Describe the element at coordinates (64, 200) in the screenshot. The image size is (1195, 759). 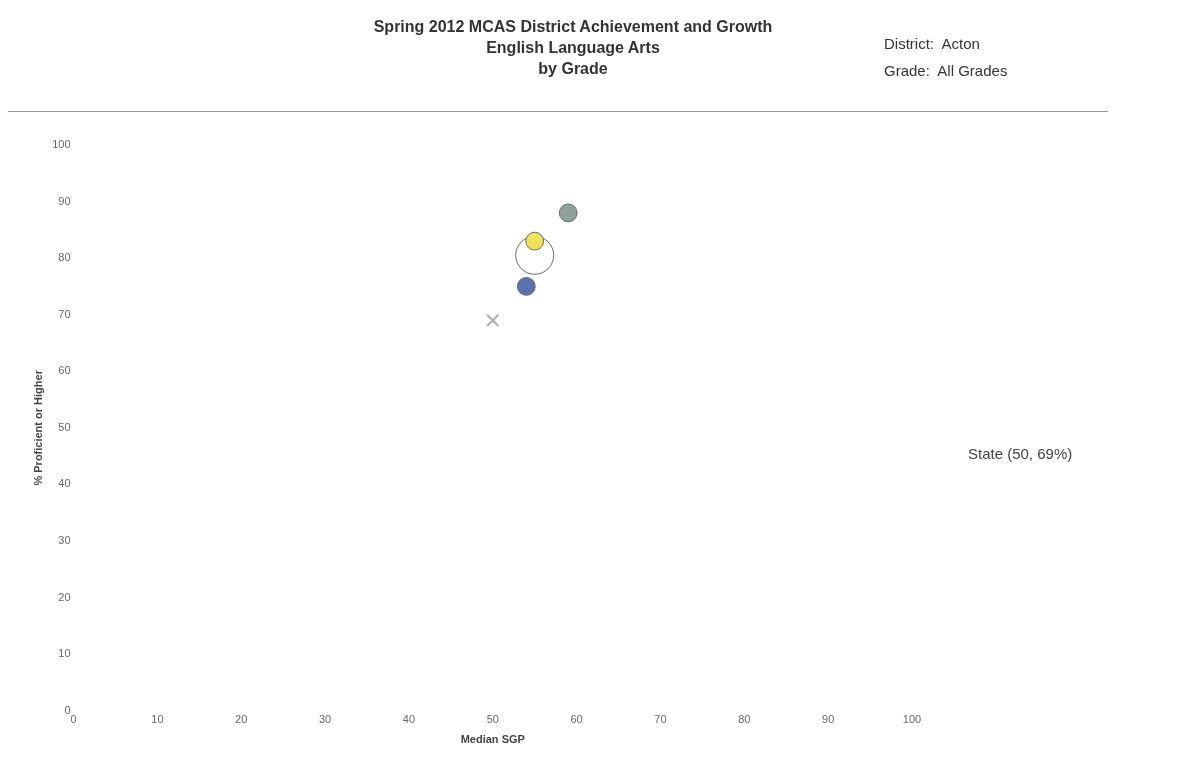
I see `y-tick-label: 90` at that location.